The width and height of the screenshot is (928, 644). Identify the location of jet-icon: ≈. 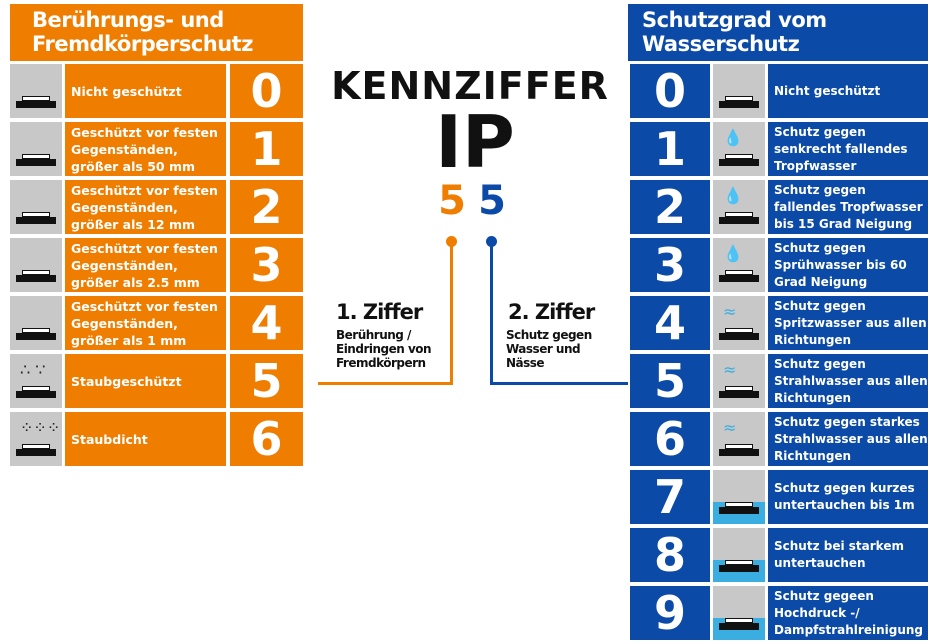
(739, 381).